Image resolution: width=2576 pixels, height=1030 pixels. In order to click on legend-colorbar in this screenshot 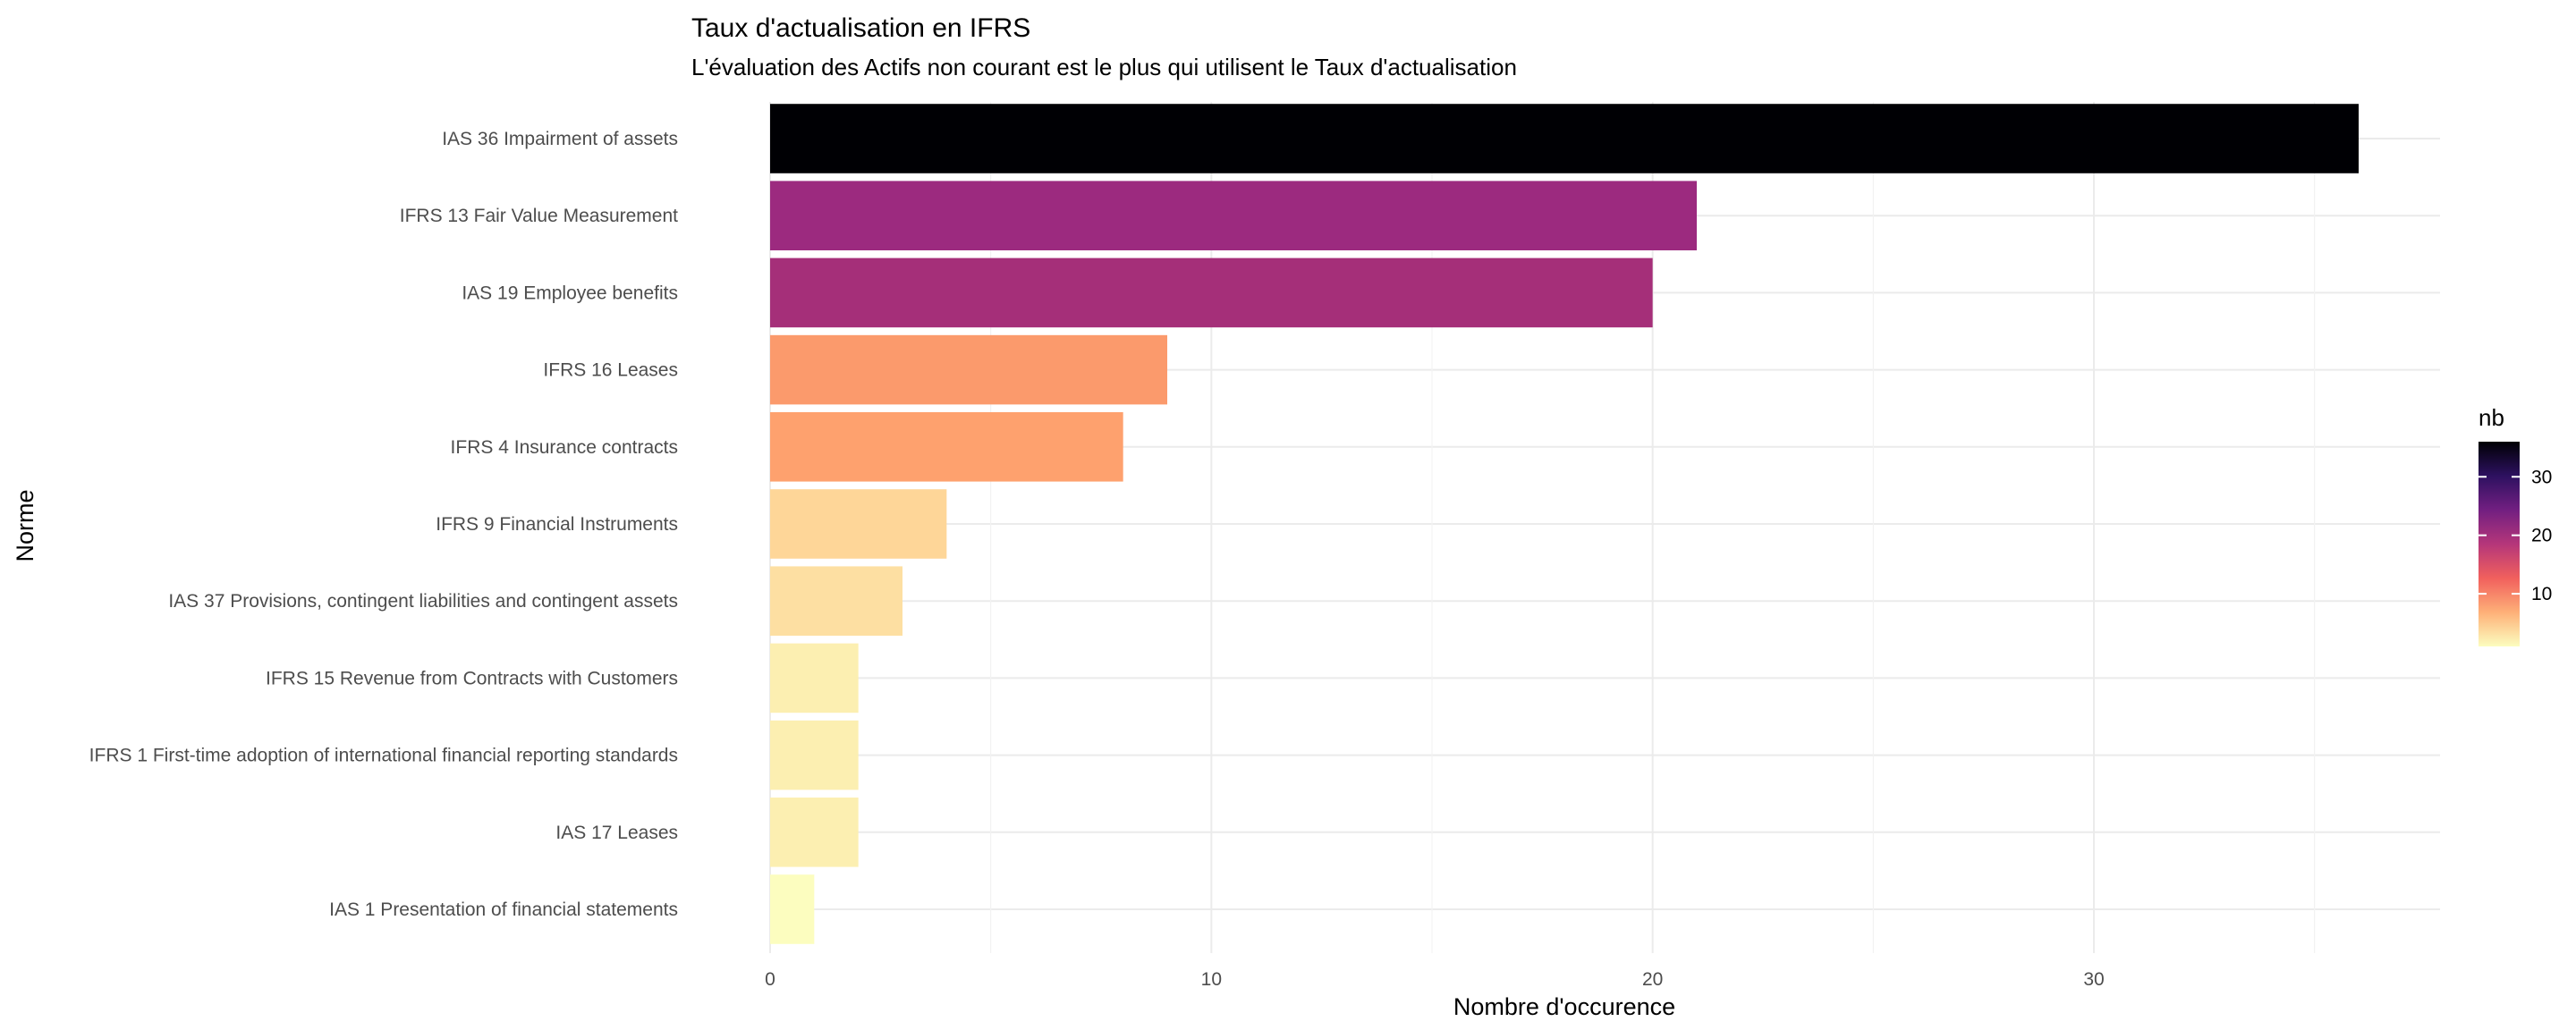, I will do `click(2499, 544)`.